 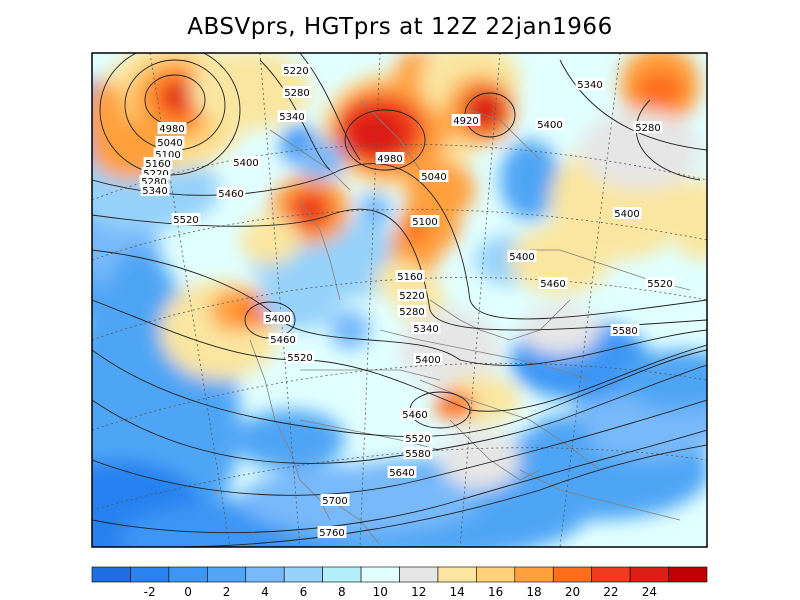 What do you see at coordinates (170, 142) in the screenshot?
I see `contour-label: 5040` at bounding box center [170, 142].